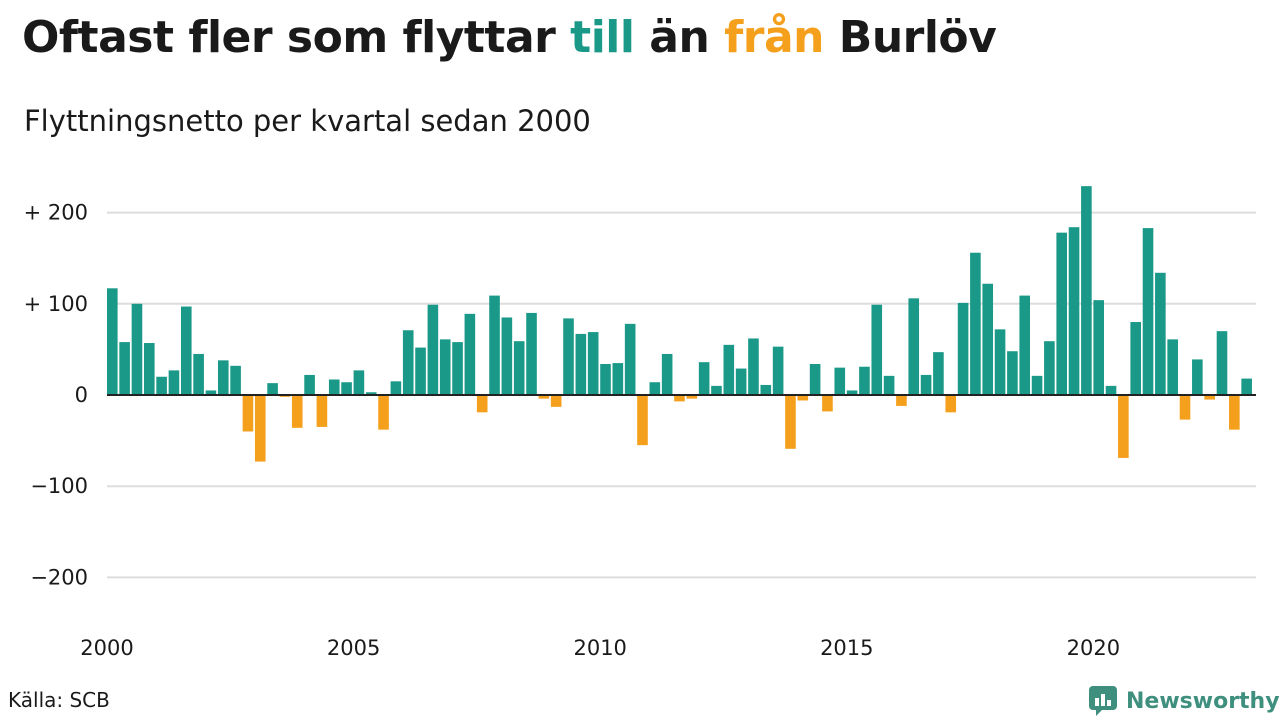  Describe the element at coordinates (56, 395) in the screenshot. I see `y-axis: + 200 + 100 0 −100 −200` at that location.